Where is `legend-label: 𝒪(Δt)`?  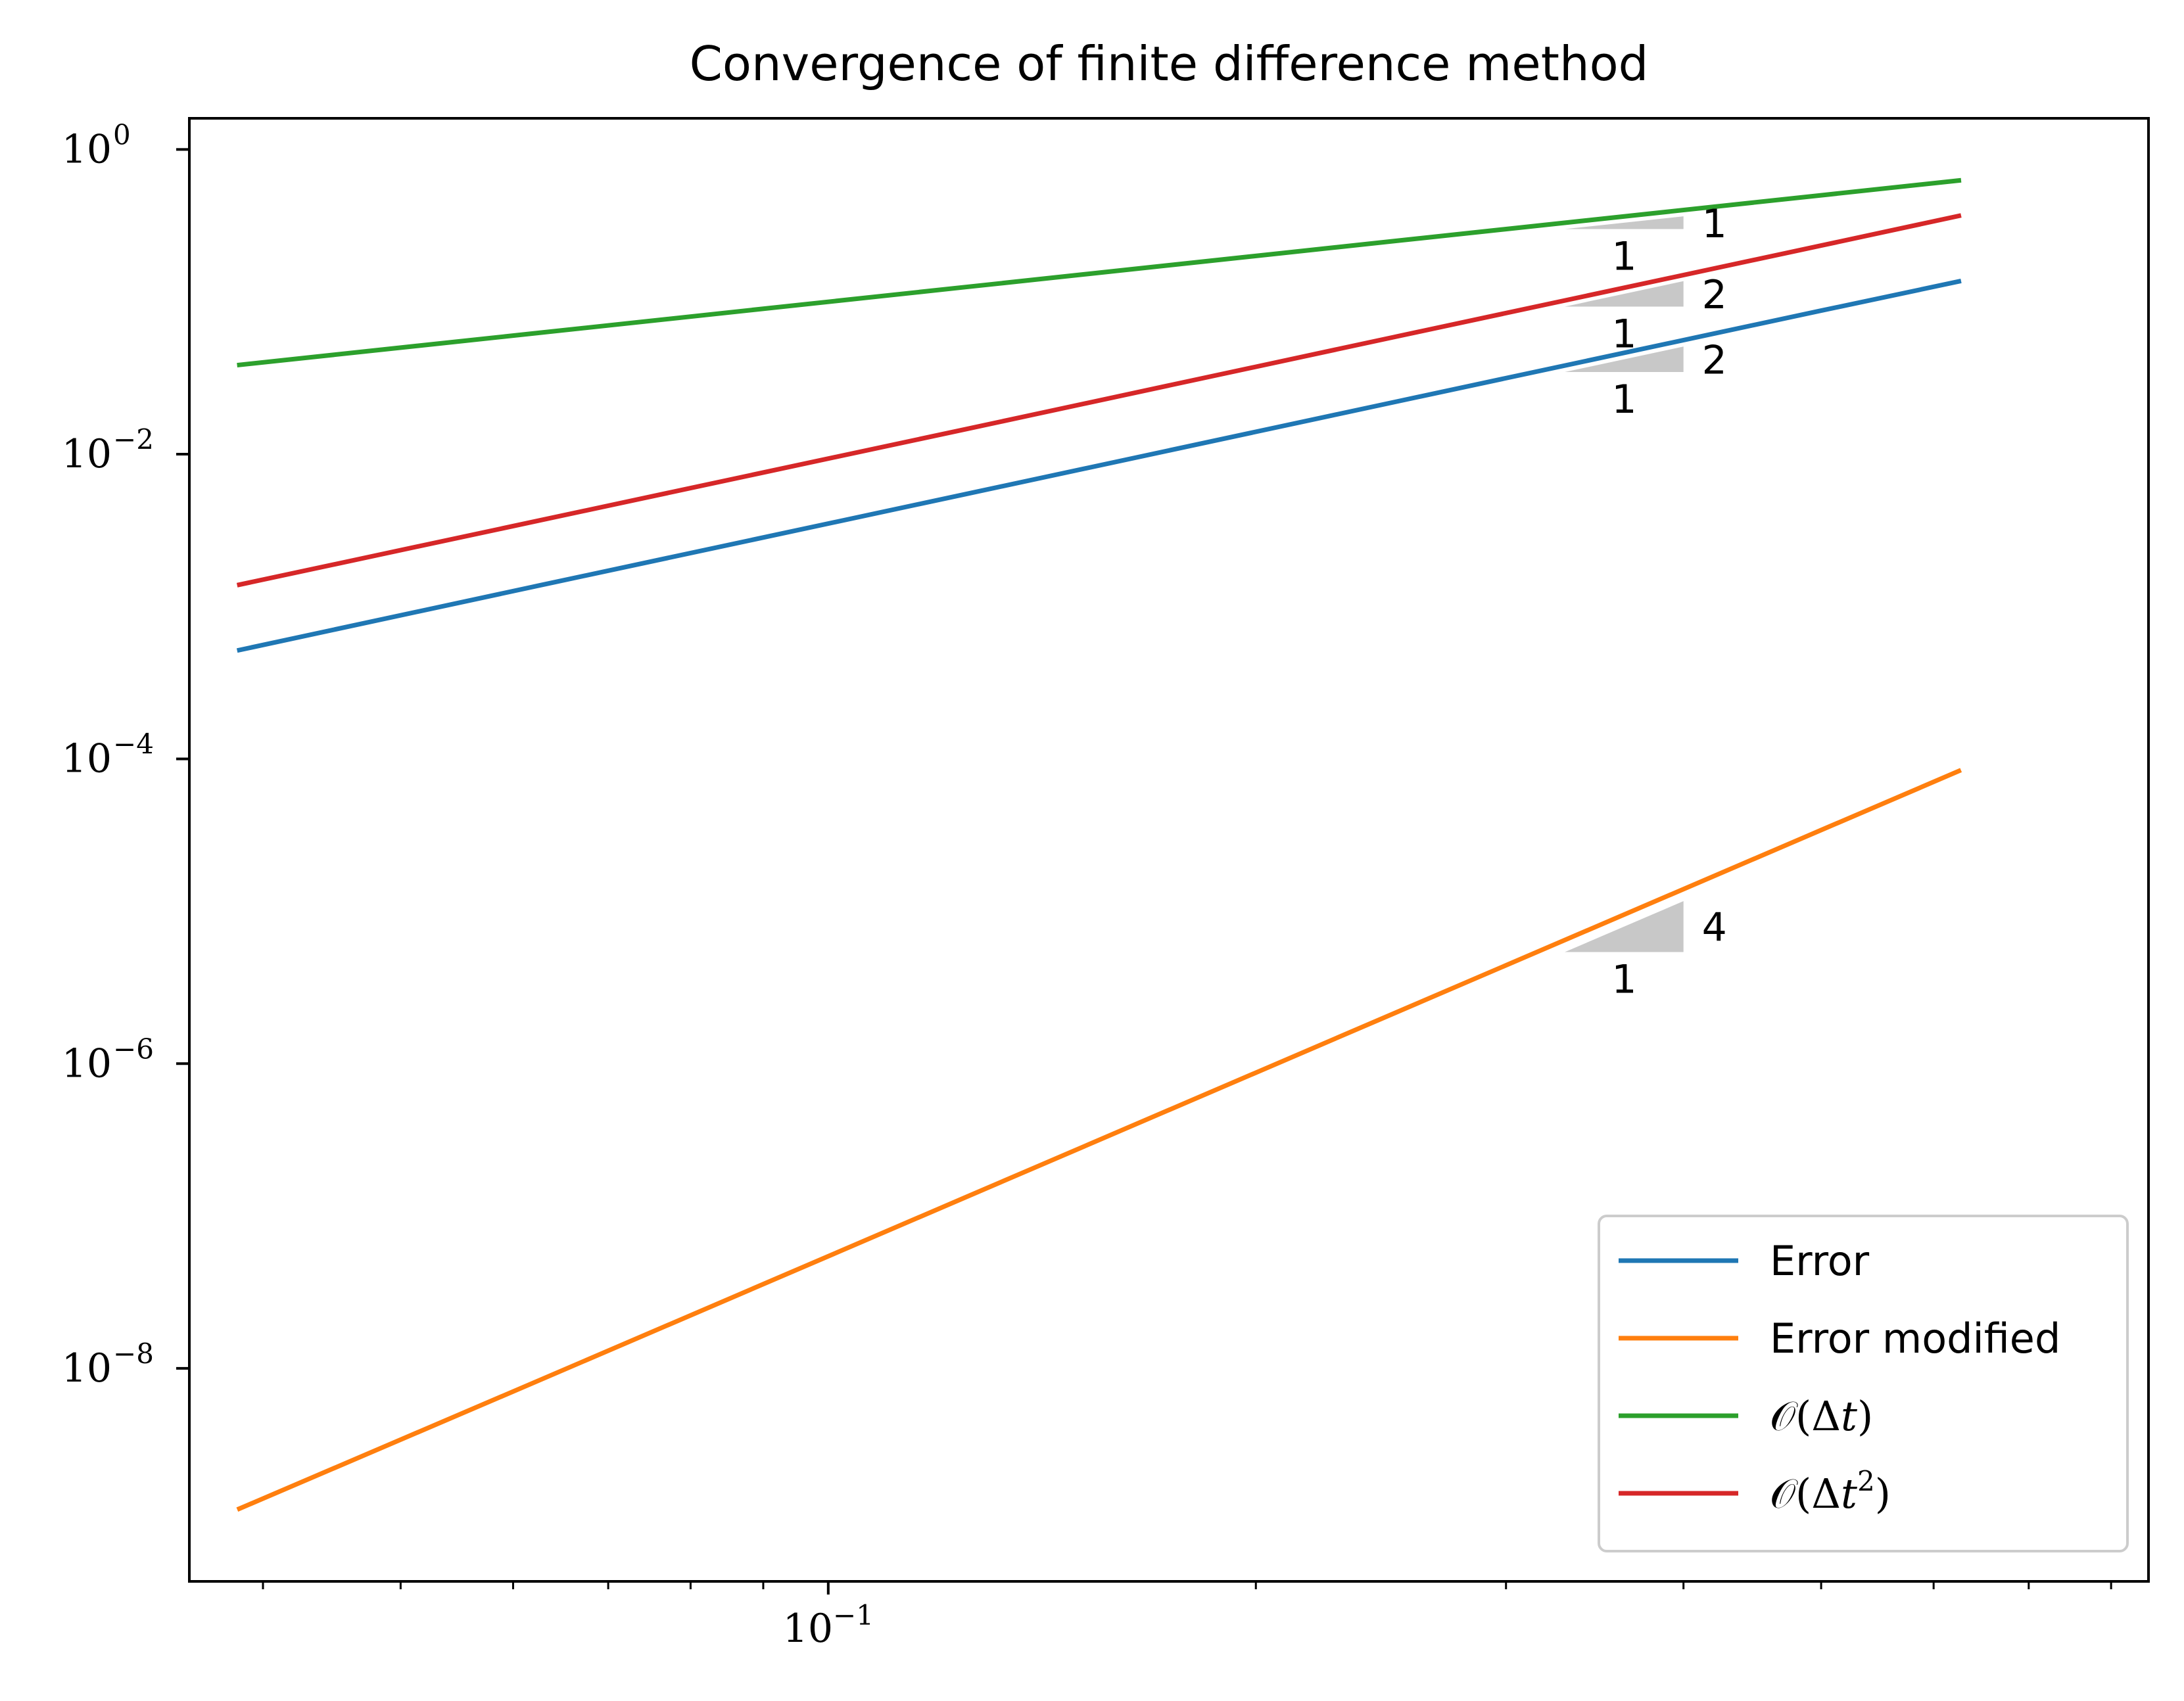 legend-label: 𝒪(Δt) is located at coordinates (1821, 1416).